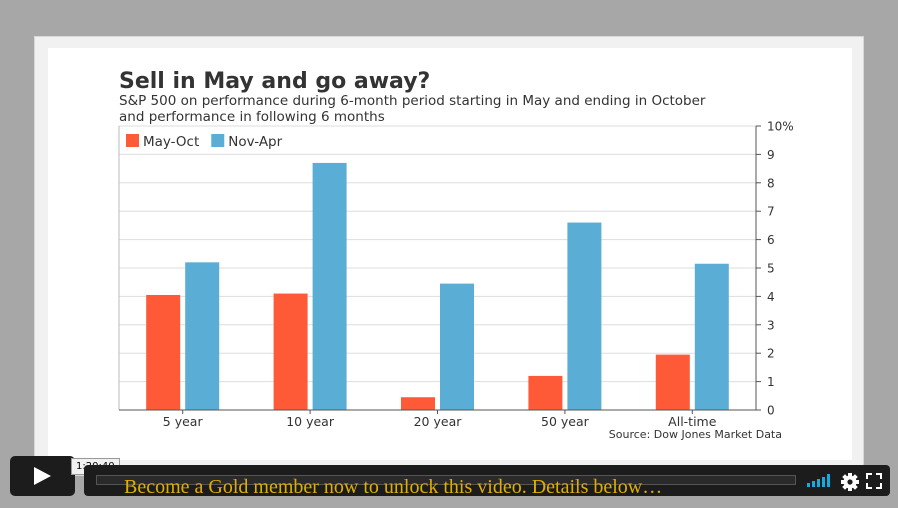 This screenshot has width=898, height=508. What do you see at coordinates (290, 351) in the screenshot?
I see `bar-may-oct-10-year` at bounding box center [290, 351].